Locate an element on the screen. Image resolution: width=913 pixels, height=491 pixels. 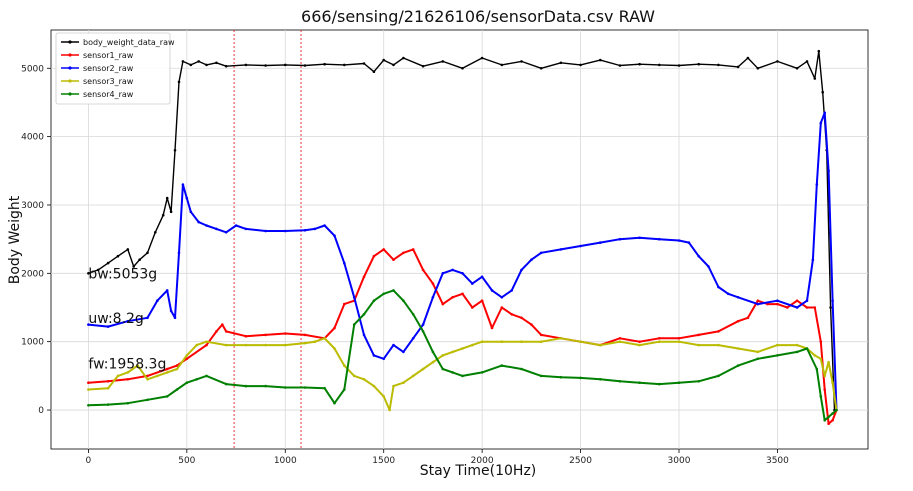
x-tick-label: 1500 is located at coordinates (383, 461).